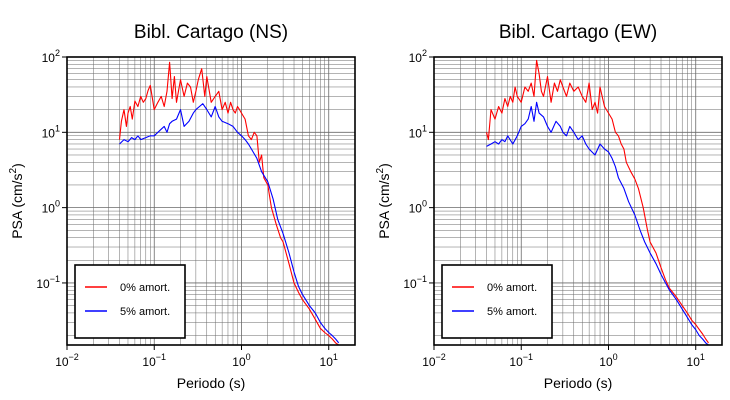  I want to click on chart-1-x-axis-label: Periodo (s), so click(211, 383).